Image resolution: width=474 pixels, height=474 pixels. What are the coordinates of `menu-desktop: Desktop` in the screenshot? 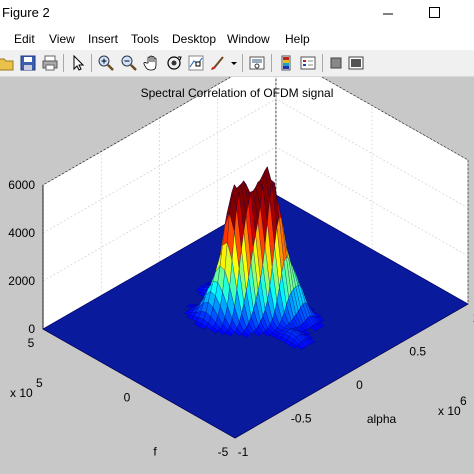 It's located at (194, 39).